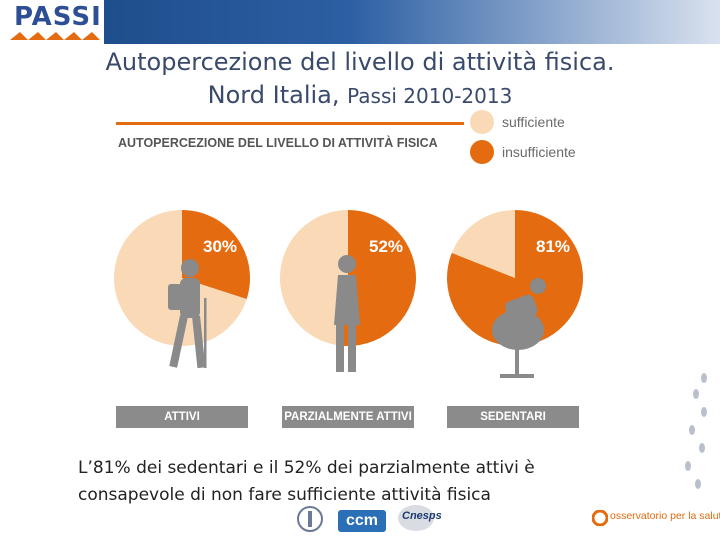  I want to click on legend-swatch-sufficiente, so click(482, 122).